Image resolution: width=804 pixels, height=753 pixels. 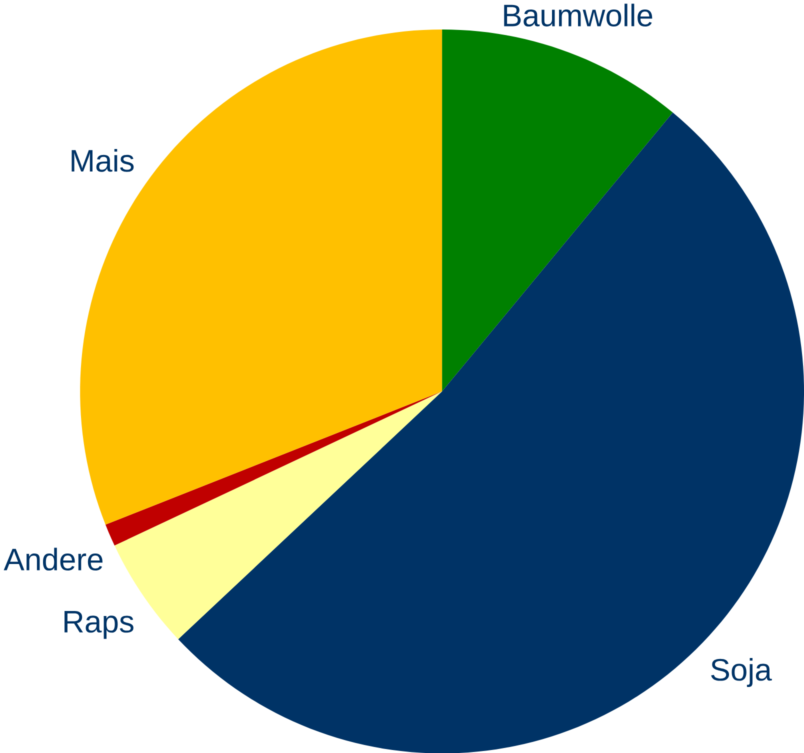 What do you see at coordinates (741, 672) in the screenshot?
I see `slice-label: Soja` at bounding box center [741, 672].